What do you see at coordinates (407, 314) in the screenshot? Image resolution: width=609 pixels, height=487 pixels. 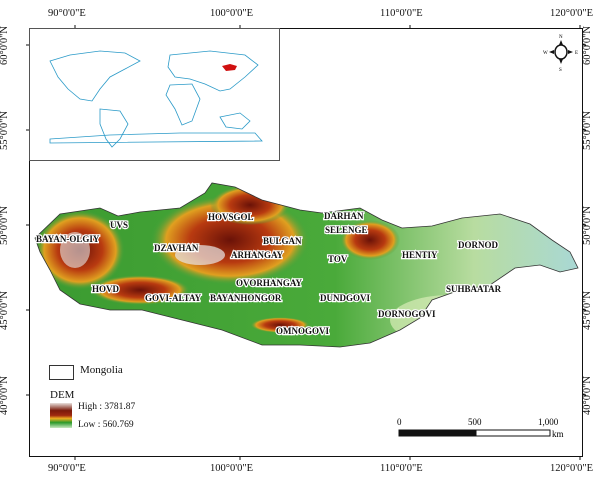 I see `province-label: DORNOGOVI` at bounding box center [407, 314].